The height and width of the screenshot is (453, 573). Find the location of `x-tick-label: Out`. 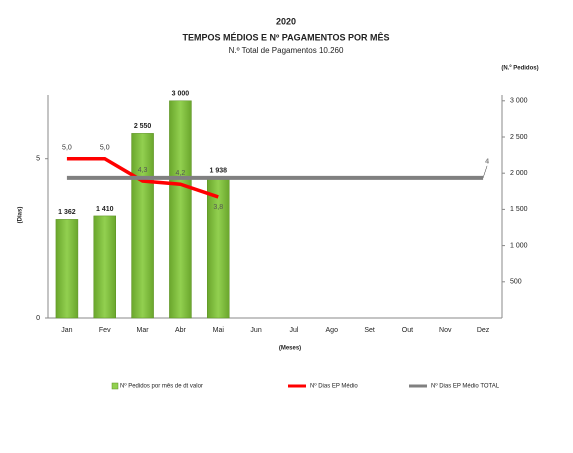

x-tick-label: Out is located at coordinates (407, 330).